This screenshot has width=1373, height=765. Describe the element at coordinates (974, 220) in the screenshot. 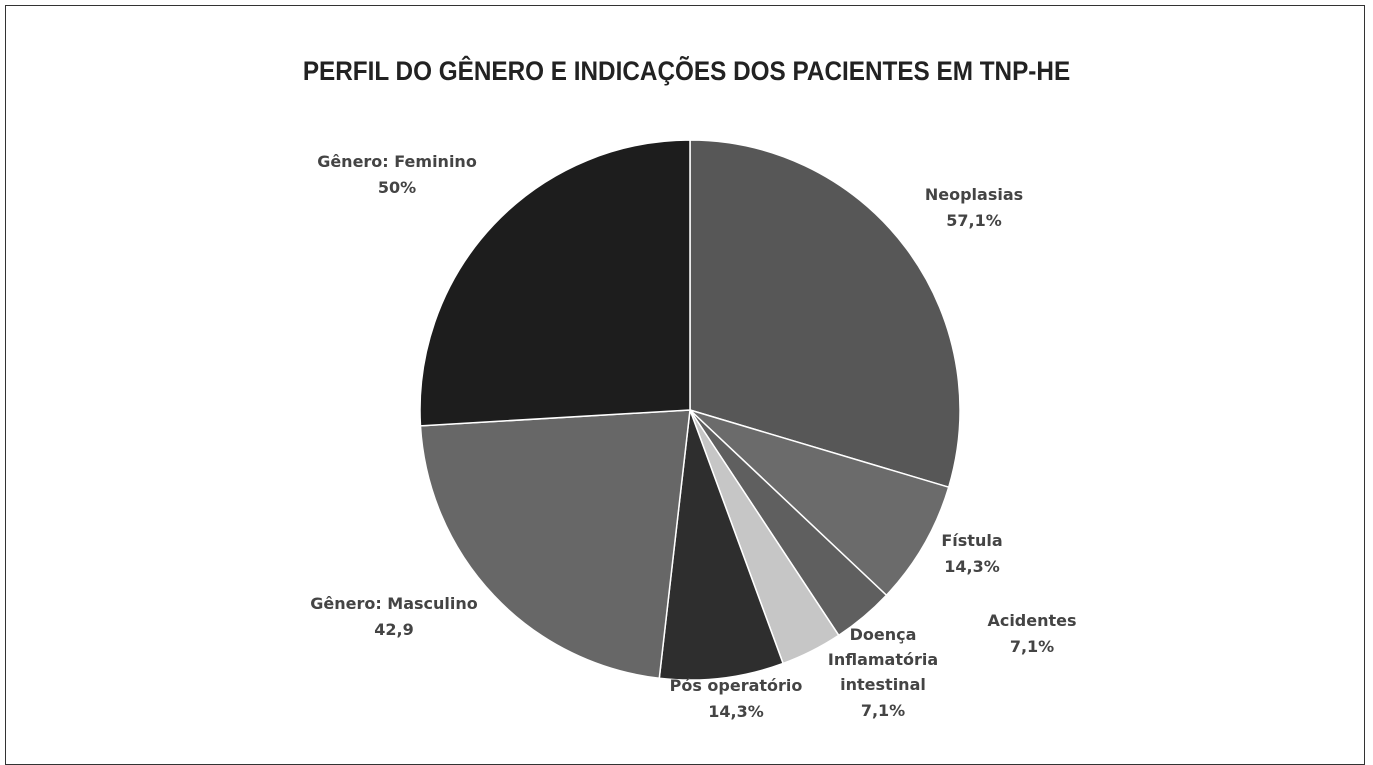

I see `value-label: 57,1%` at that location.